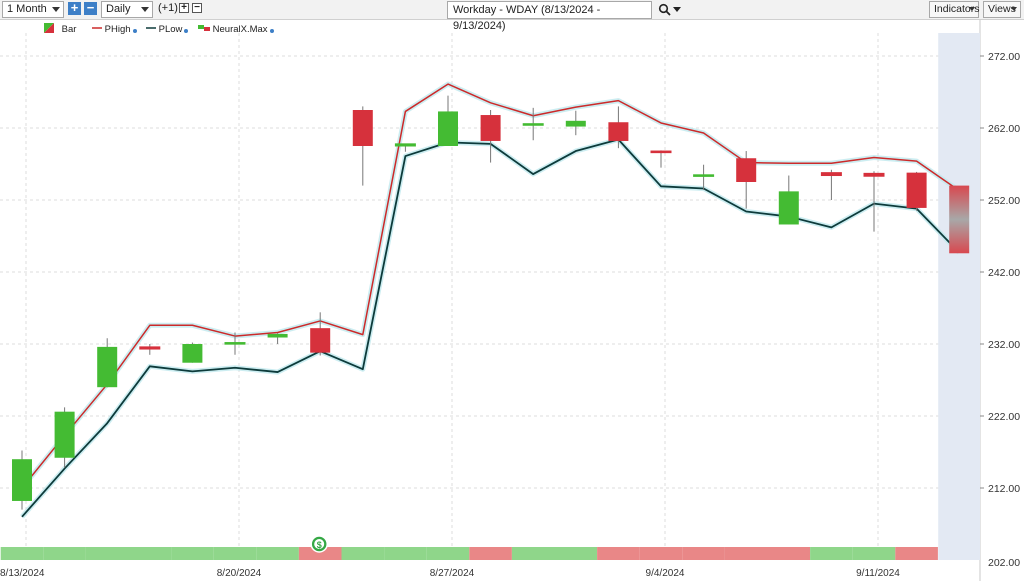 The width and height of the screenshot is (1024, 581). I want to click on y-tick-label: 232.00, so click(1004, 345).